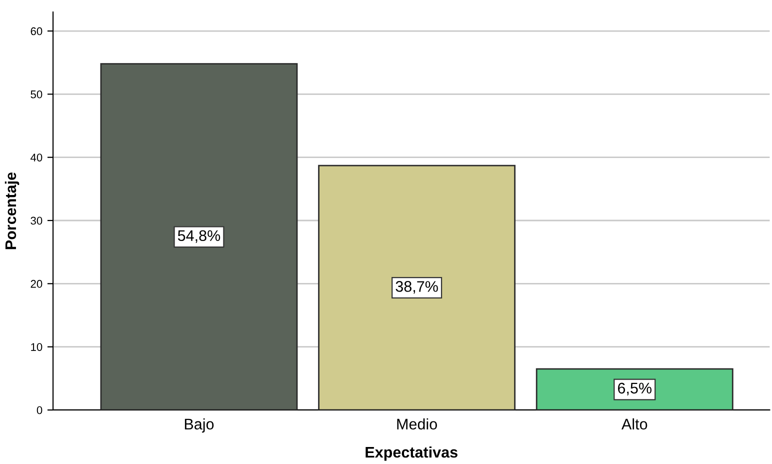  I want to click on y-tick-label: 50, so click(36, 94).